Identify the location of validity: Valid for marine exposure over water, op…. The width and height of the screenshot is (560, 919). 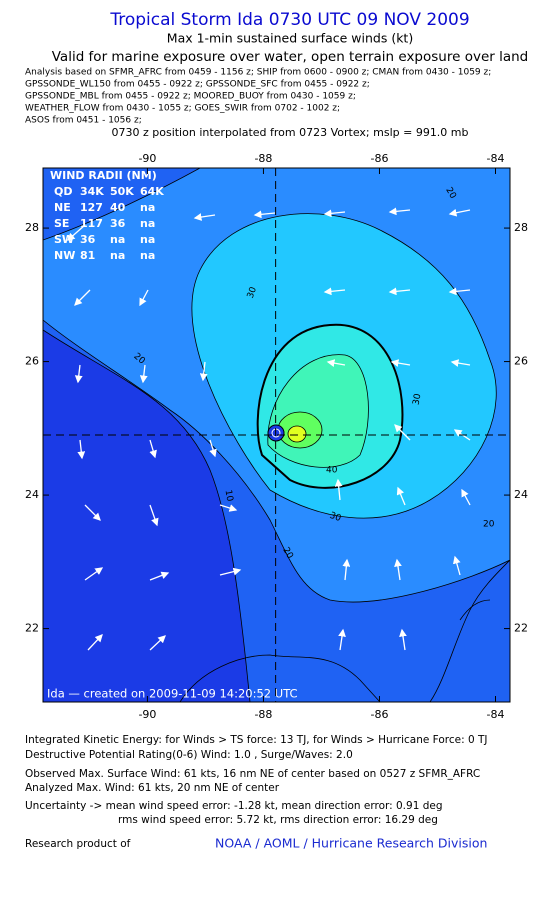
(290, 57).